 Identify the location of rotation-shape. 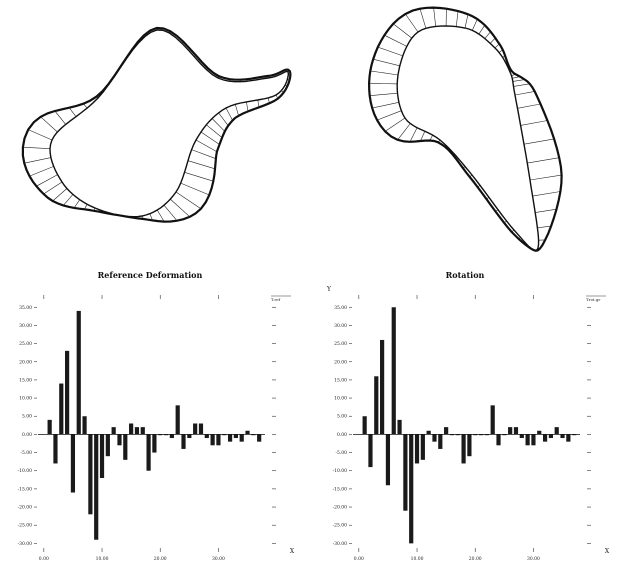
(465, 129).